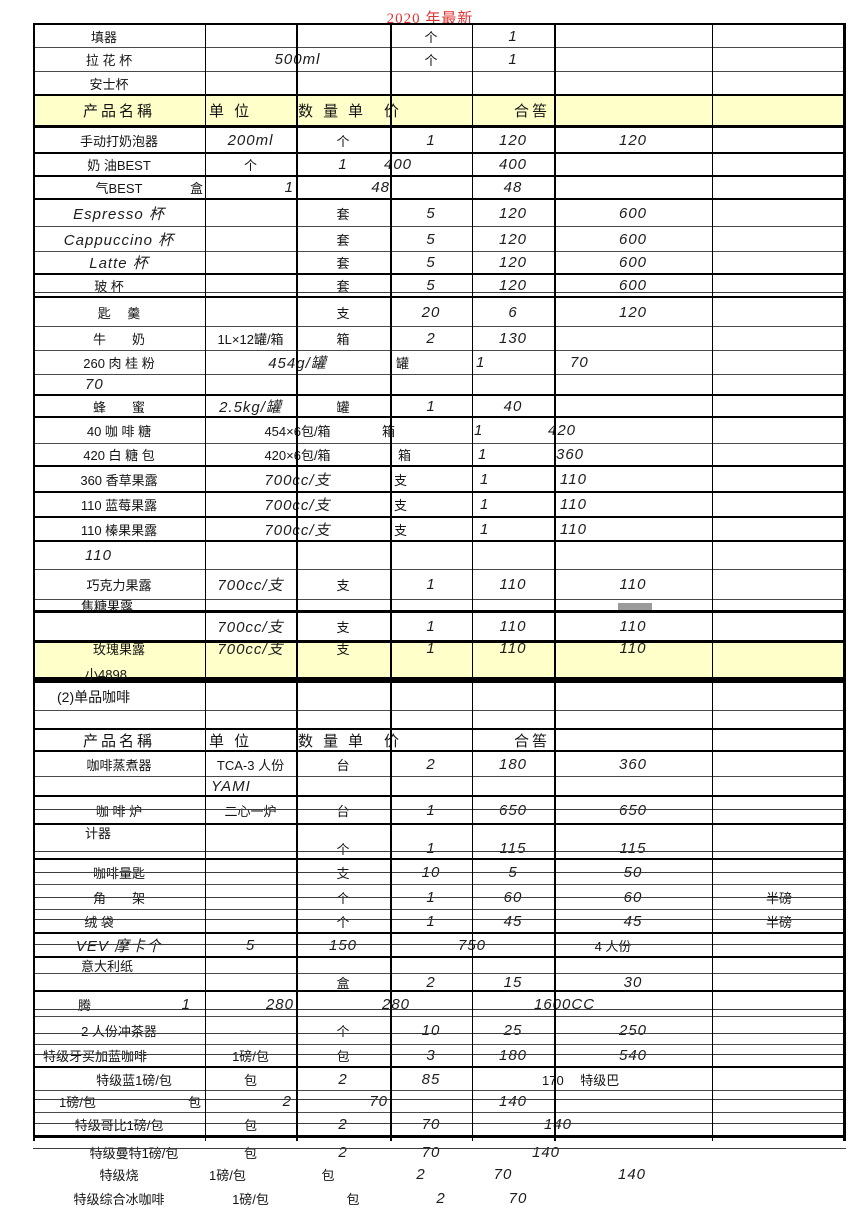 The image size is (860, 1218). What do you see at coordinates (439, 339) in the screenshot?
I see `table-row: 牛 奶 1L×12罐/箱 箱 2 130` at bounding box center [439, 339].